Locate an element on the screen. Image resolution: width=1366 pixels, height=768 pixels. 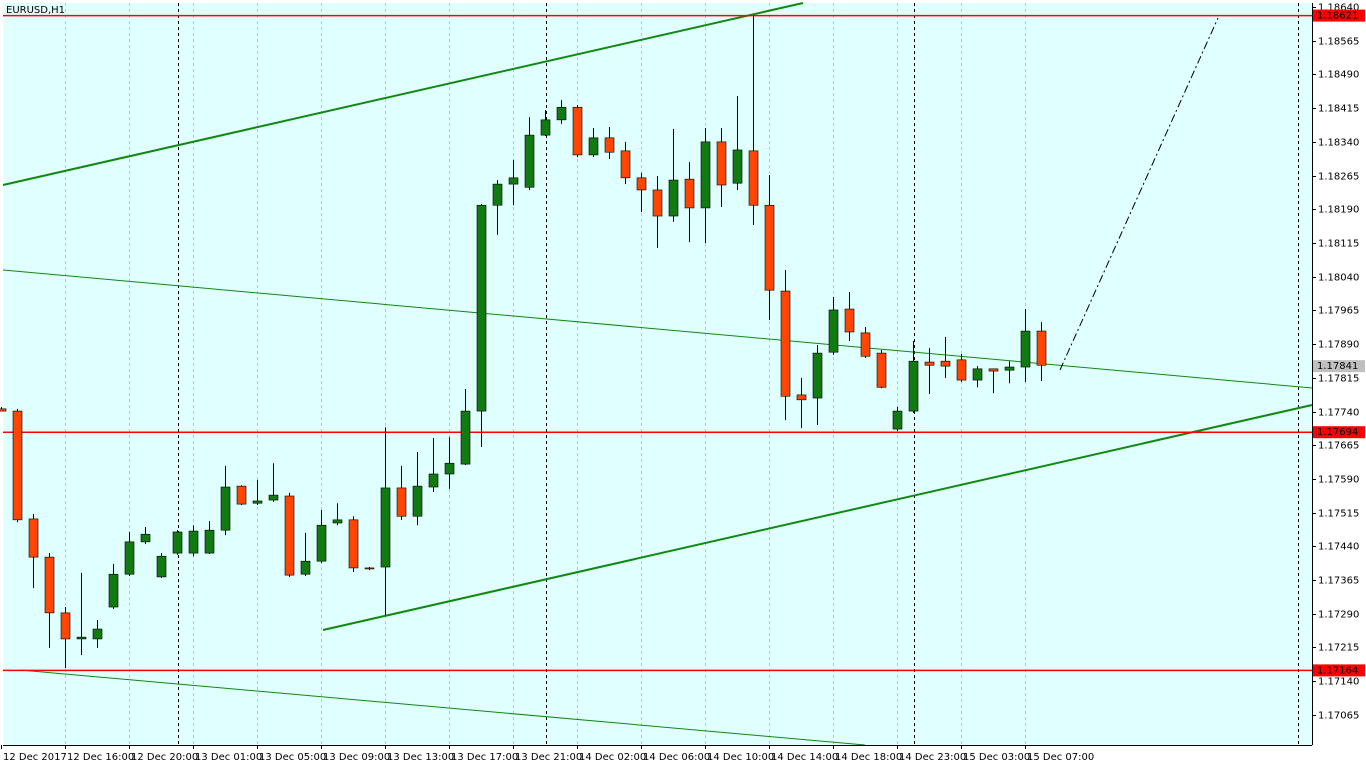
x-tick-label: 12 Dec 20:00 is located at coordinates (164, 757).